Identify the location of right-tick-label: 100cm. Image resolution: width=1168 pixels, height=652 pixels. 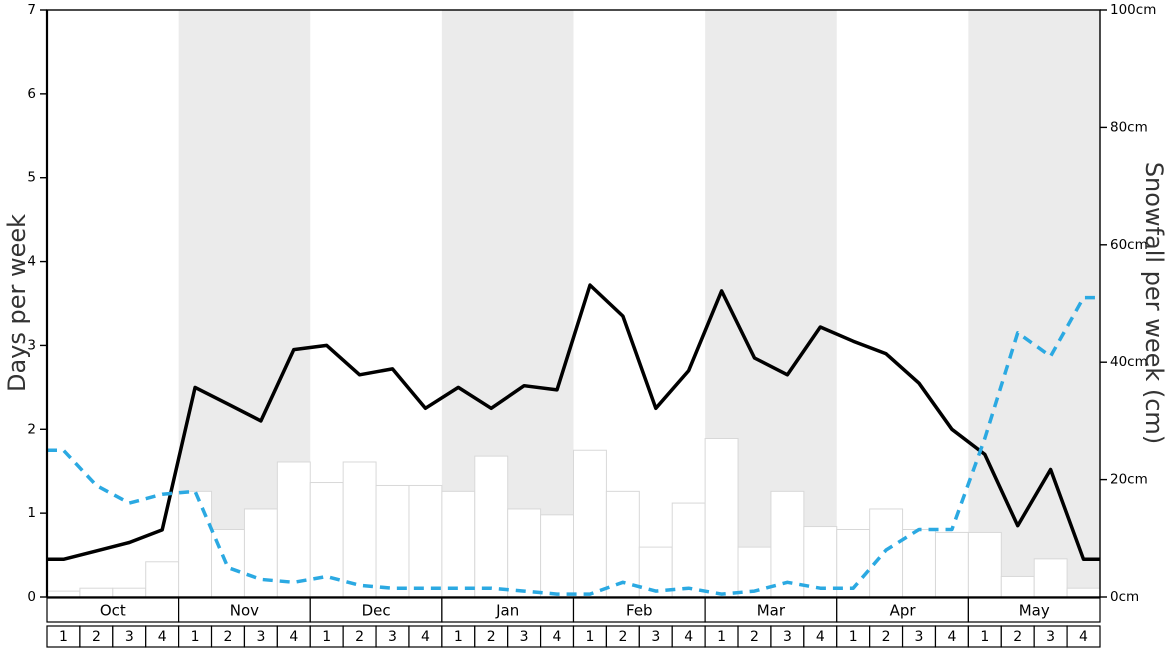
(1133, 10).